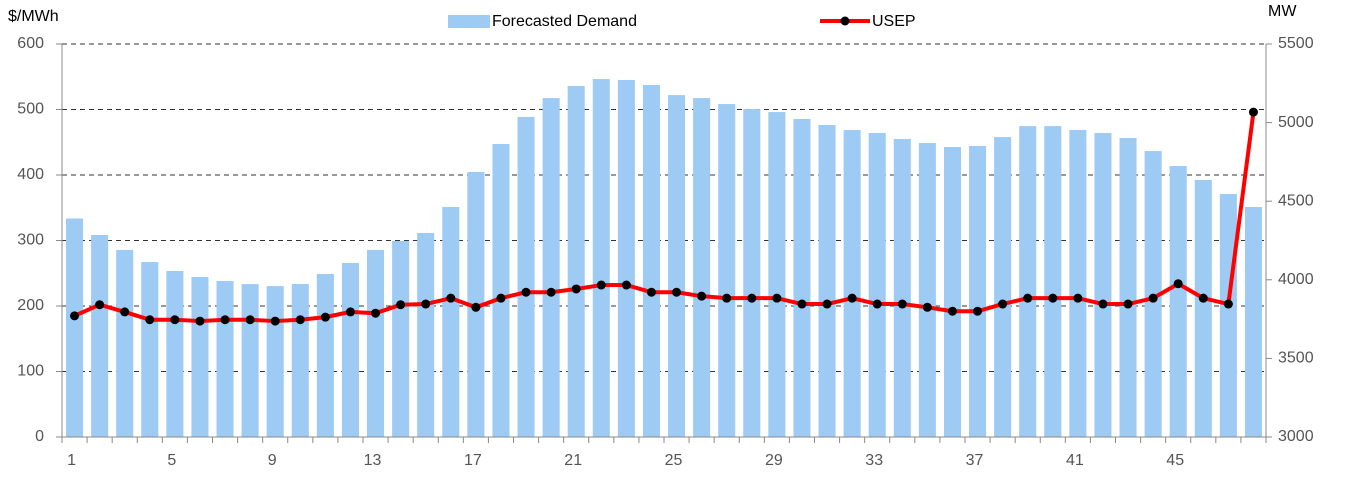 The image size is (1347, 481). I want to click on x-tick-label: 5, so click(171, 460).